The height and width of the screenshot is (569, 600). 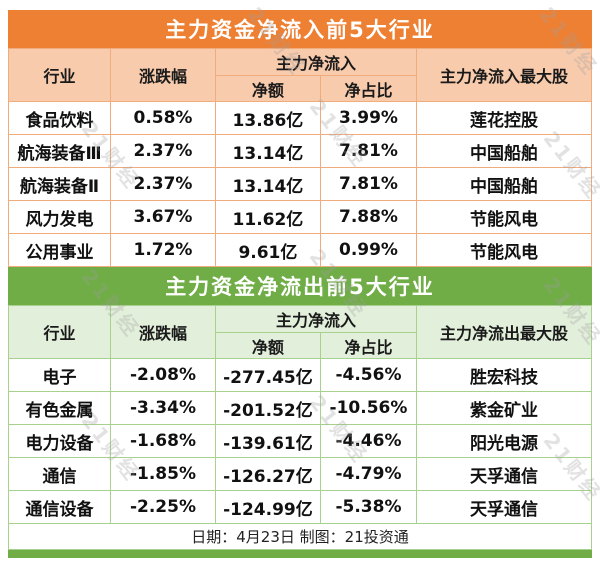 I want to click on cell-change: -2.25%, so click(x=163, y=507).